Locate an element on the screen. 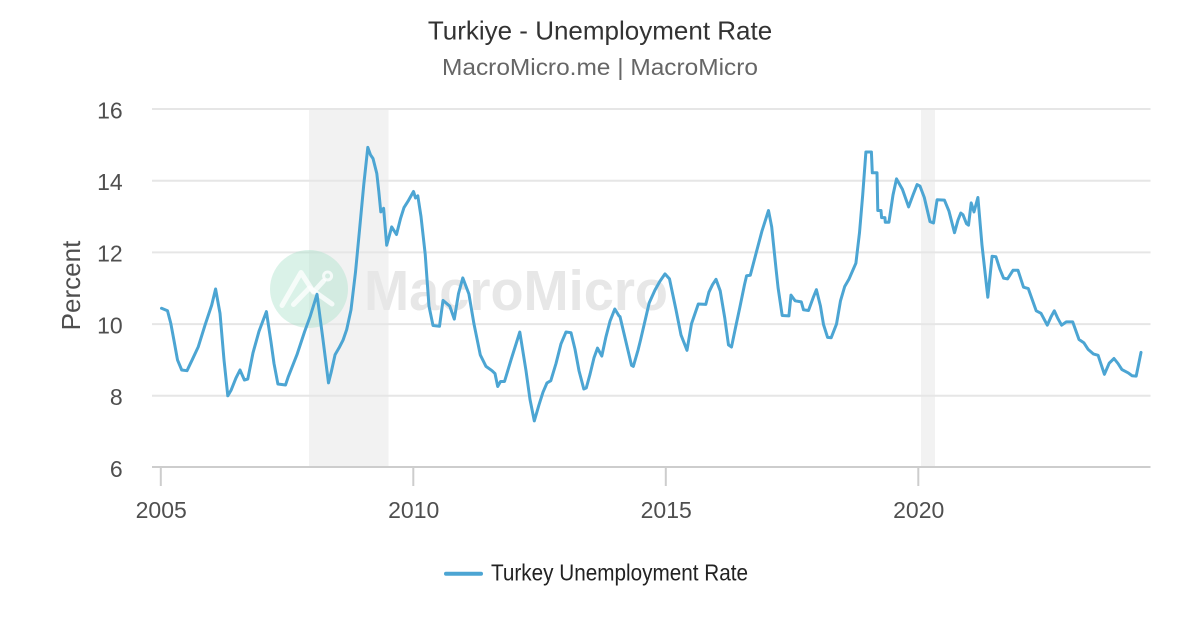  svg-text: 2015 is located at coordinates (666, 510).